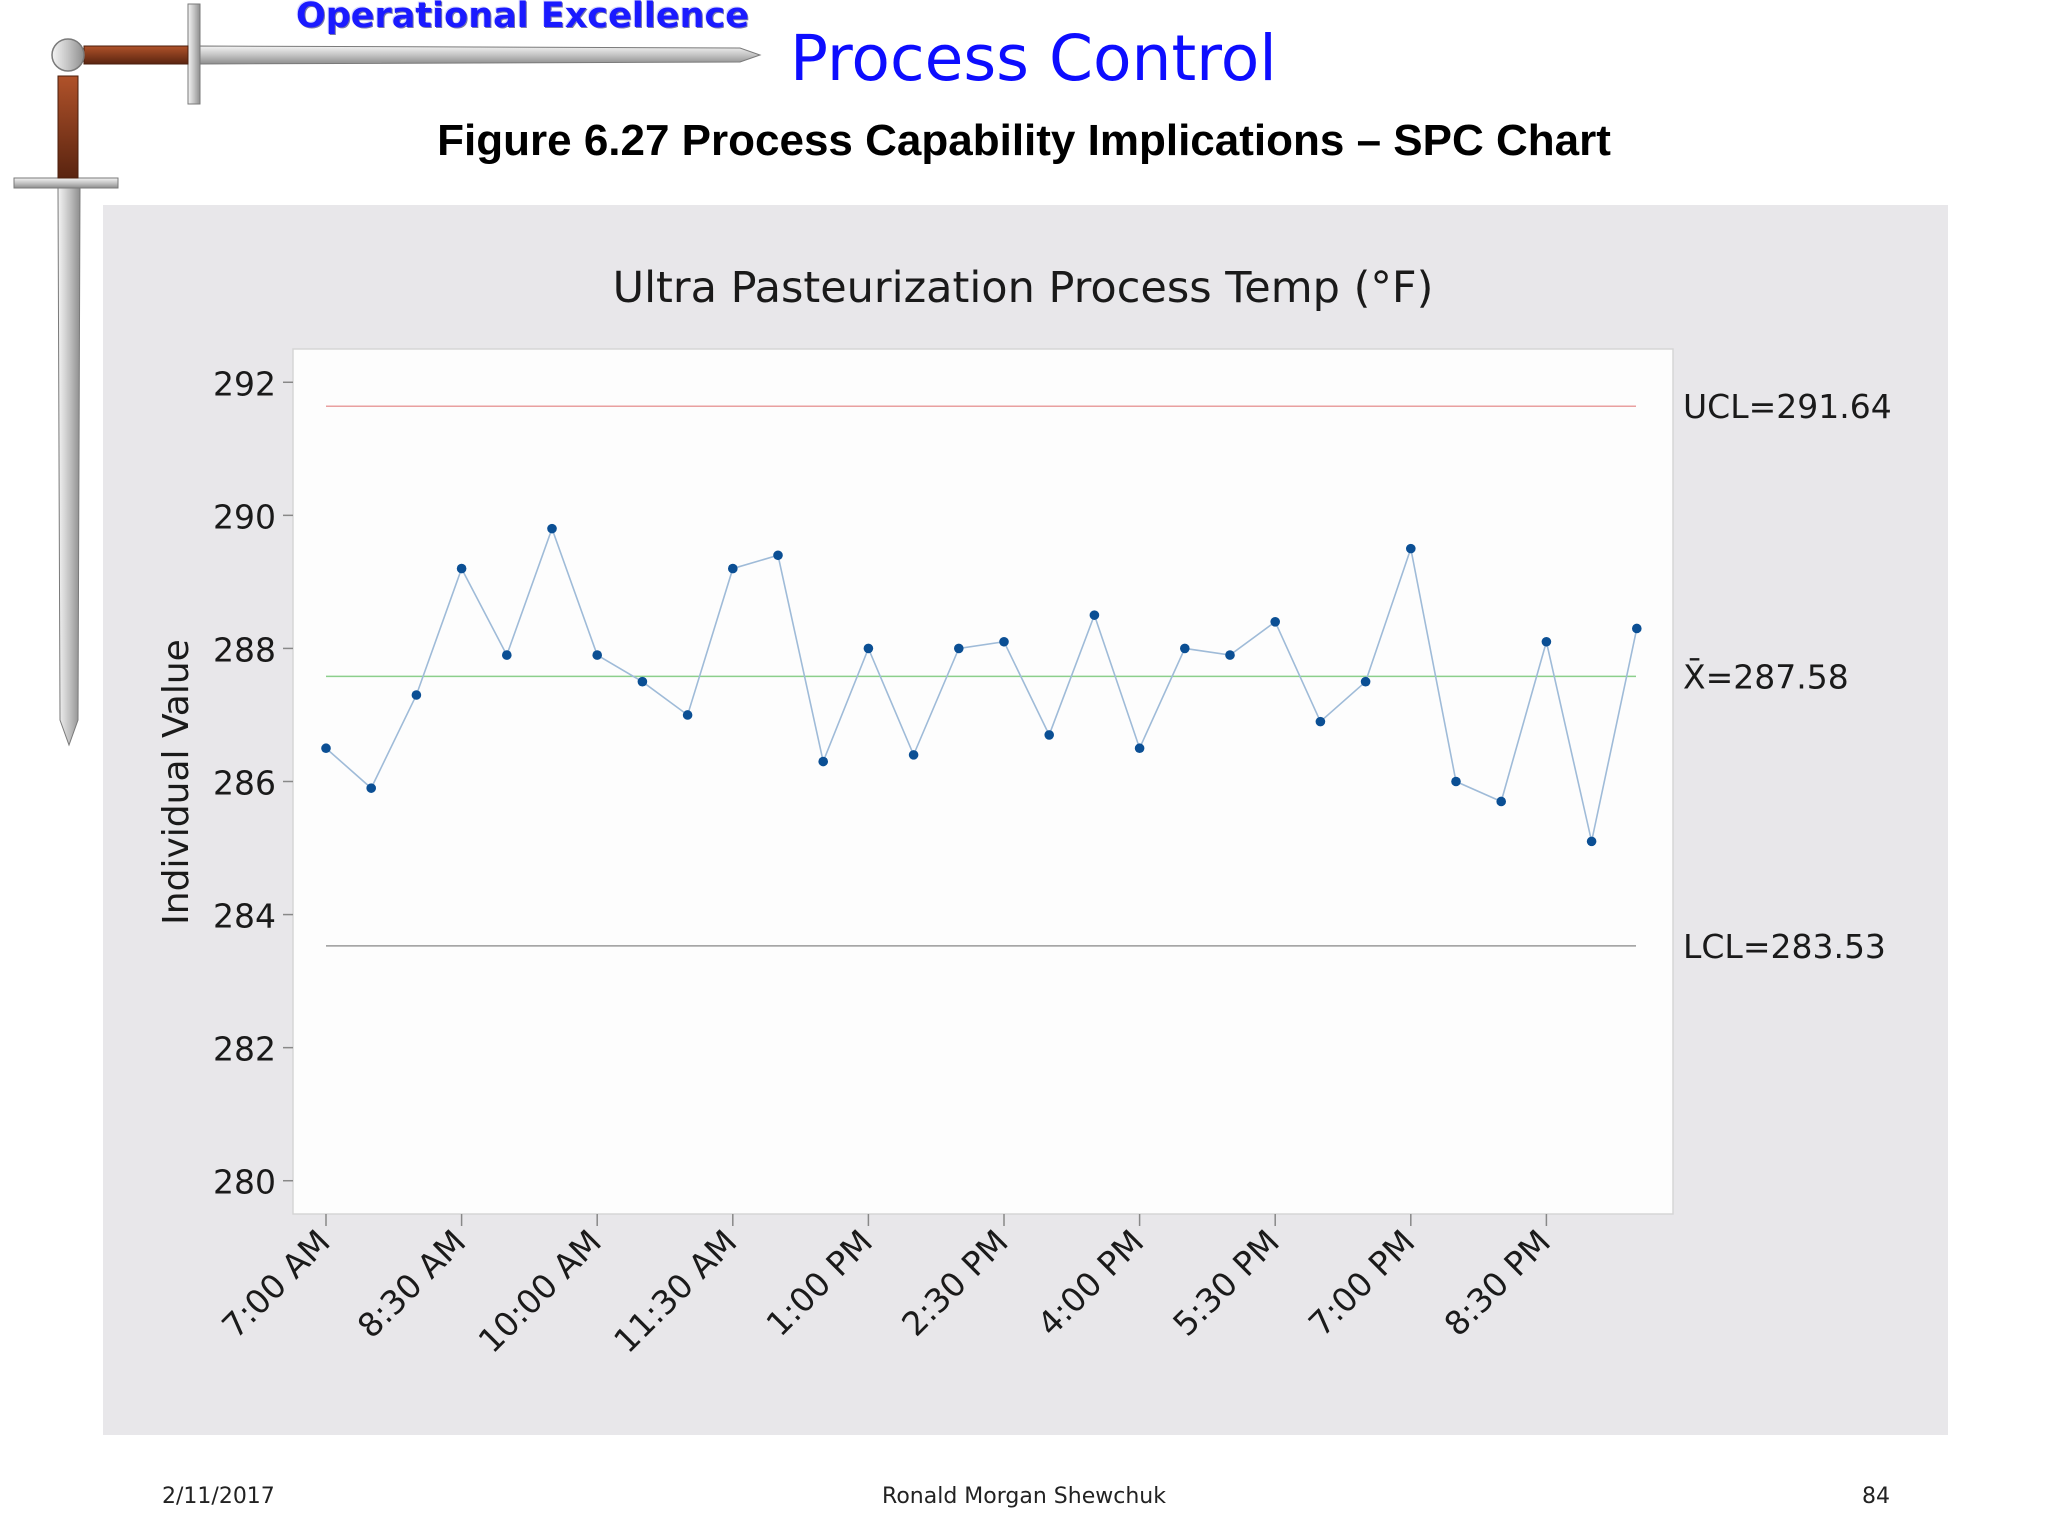 The image size is (2048, 1536). Describe the element at coordinates (523, 18) in the screenshot. I see `brand-label: Operational Excellence` at that location.